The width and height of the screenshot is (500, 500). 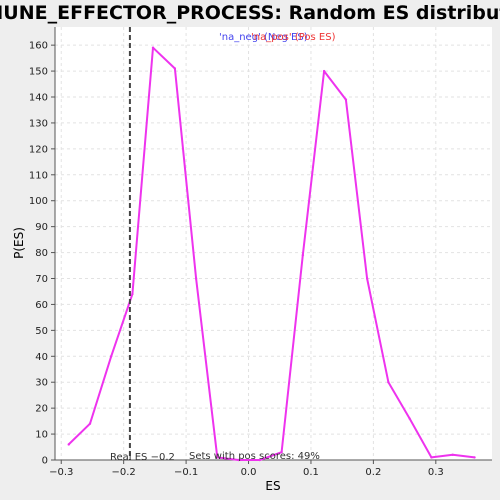 What do you see at coordinates (272, 486) in the screenshot?
I see `x-axis-label: ES` at bounding box center [272, 486].